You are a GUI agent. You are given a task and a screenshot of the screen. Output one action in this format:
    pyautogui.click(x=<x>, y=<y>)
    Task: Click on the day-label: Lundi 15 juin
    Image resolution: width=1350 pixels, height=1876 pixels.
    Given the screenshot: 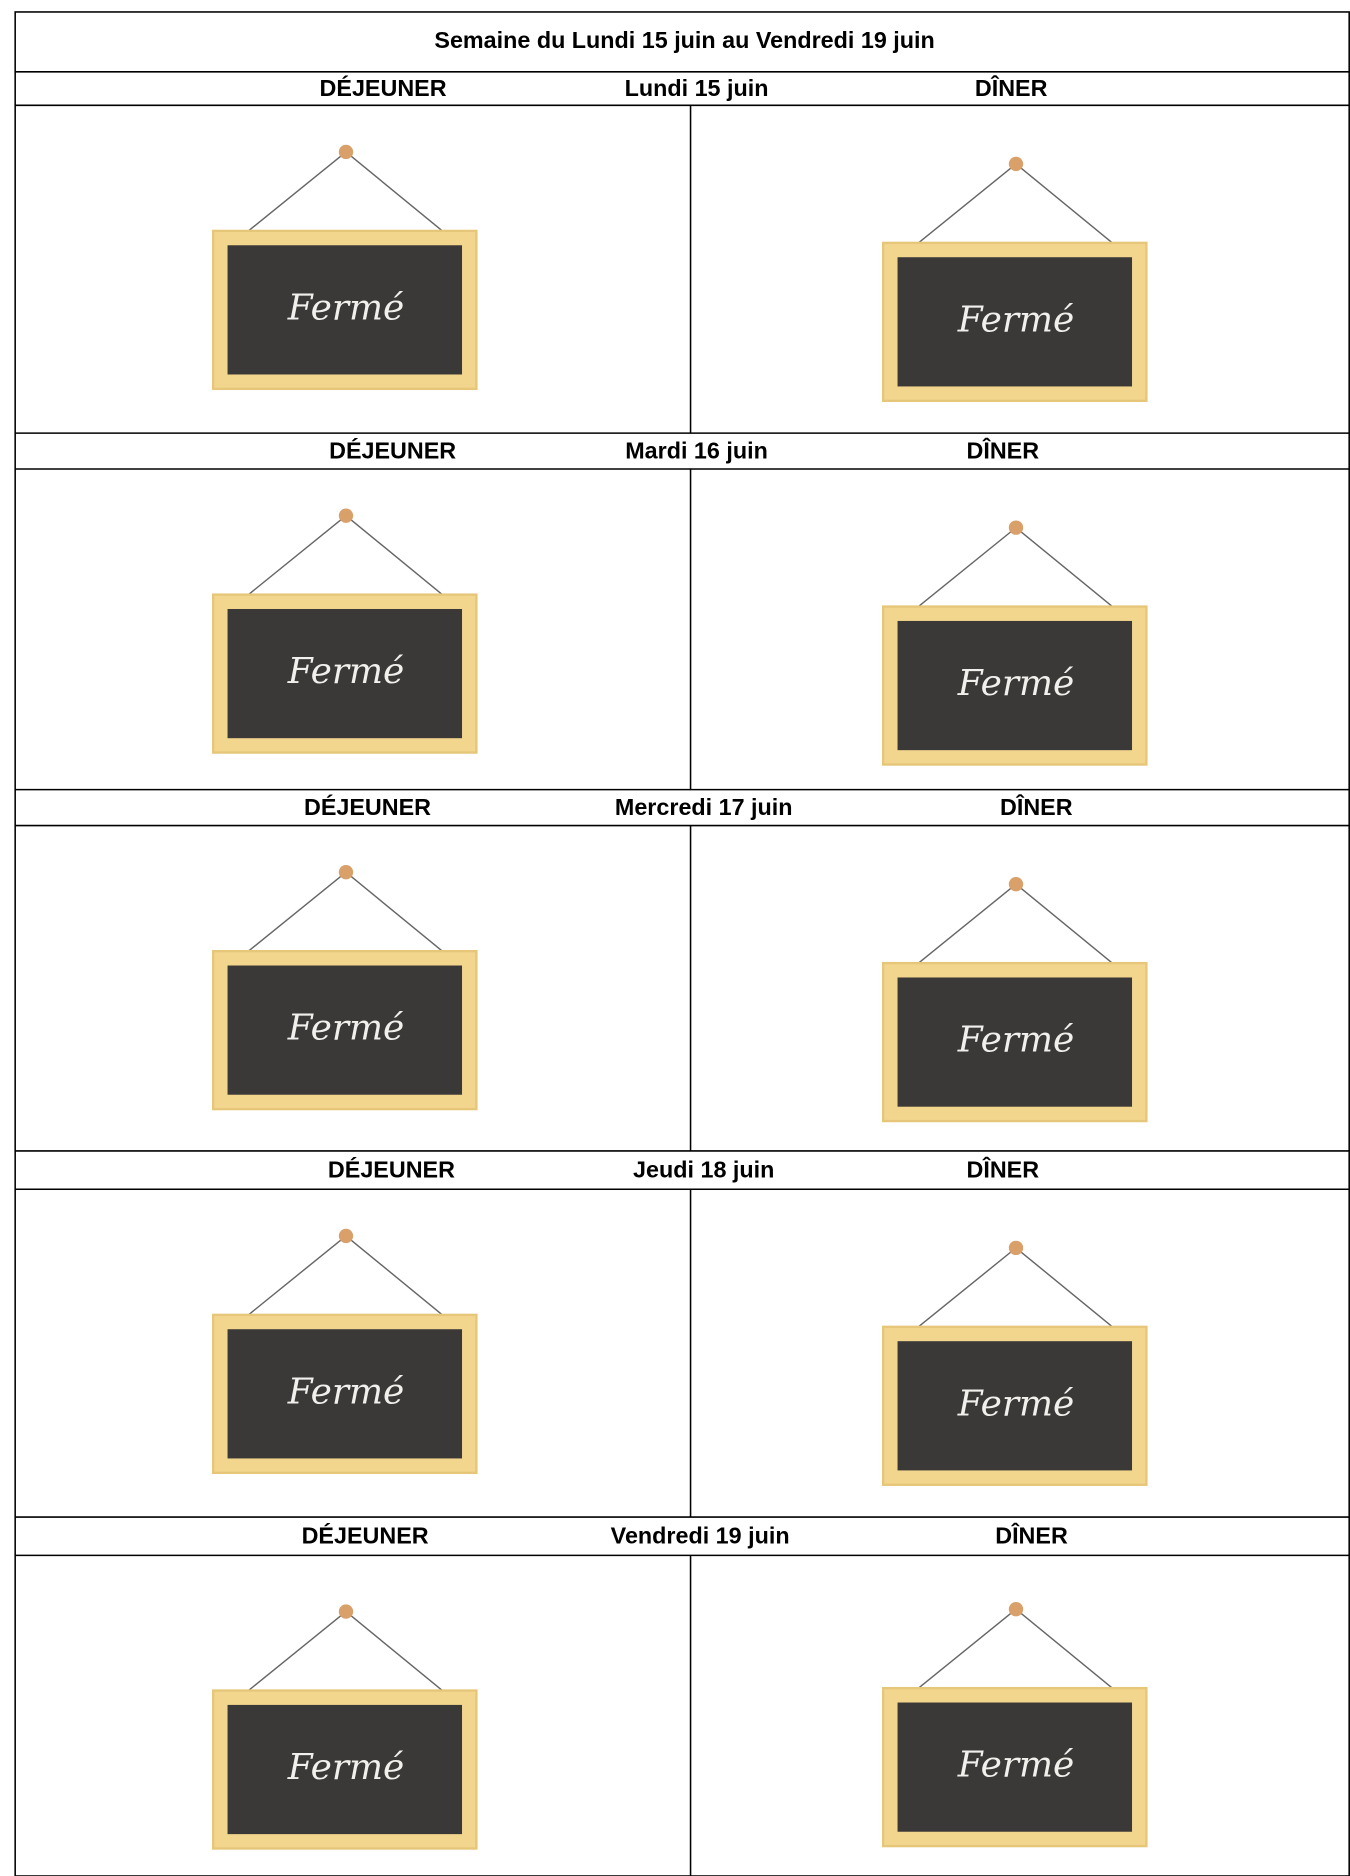 What is the action you would take?
    pyautogui.click(x=697, y=88)
    